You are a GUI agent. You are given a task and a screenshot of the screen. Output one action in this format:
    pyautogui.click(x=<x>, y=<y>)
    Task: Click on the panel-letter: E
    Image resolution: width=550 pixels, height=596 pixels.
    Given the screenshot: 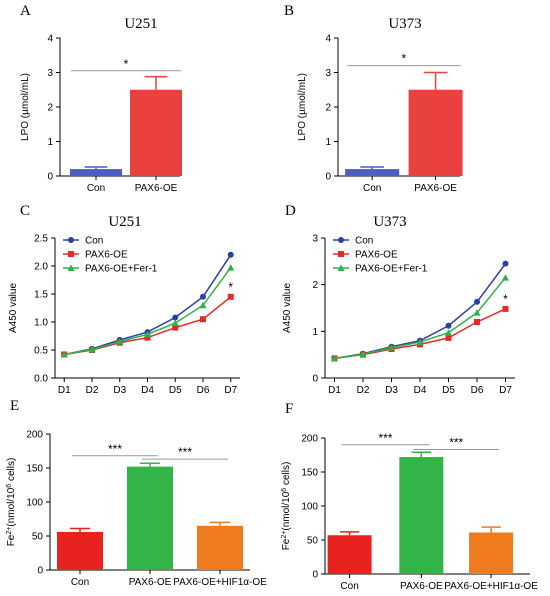 What is the action you would take?
    pyautogui.click(x=14, y=406)
    